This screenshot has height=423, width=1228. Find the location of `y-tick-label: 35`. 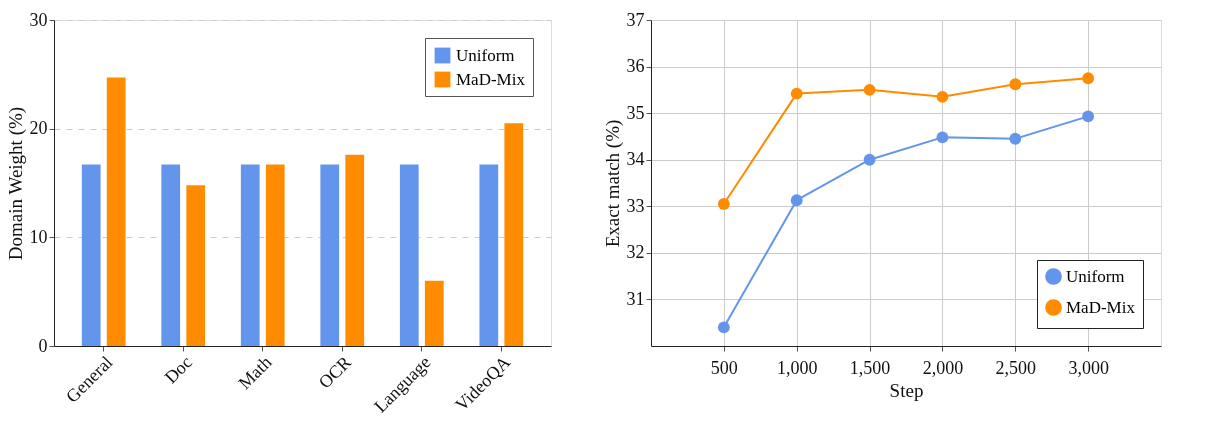

y-tick-label: 35 is located at coordinates (635, 112).